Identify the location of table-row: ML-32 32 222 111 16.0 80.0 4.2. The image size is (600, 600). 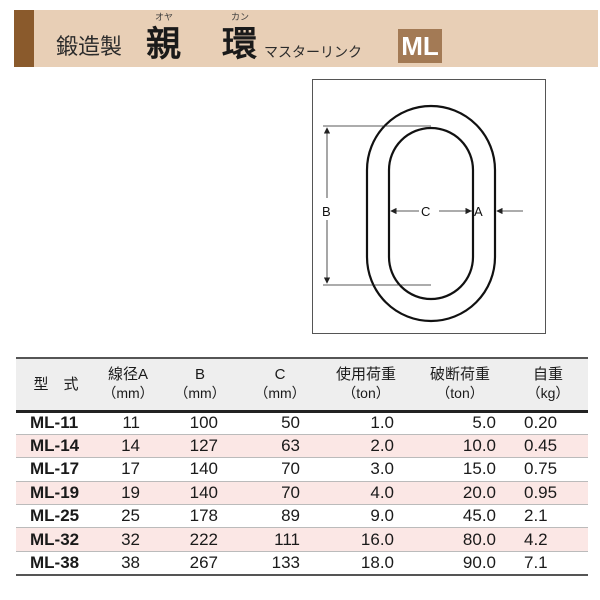
(302, 539).